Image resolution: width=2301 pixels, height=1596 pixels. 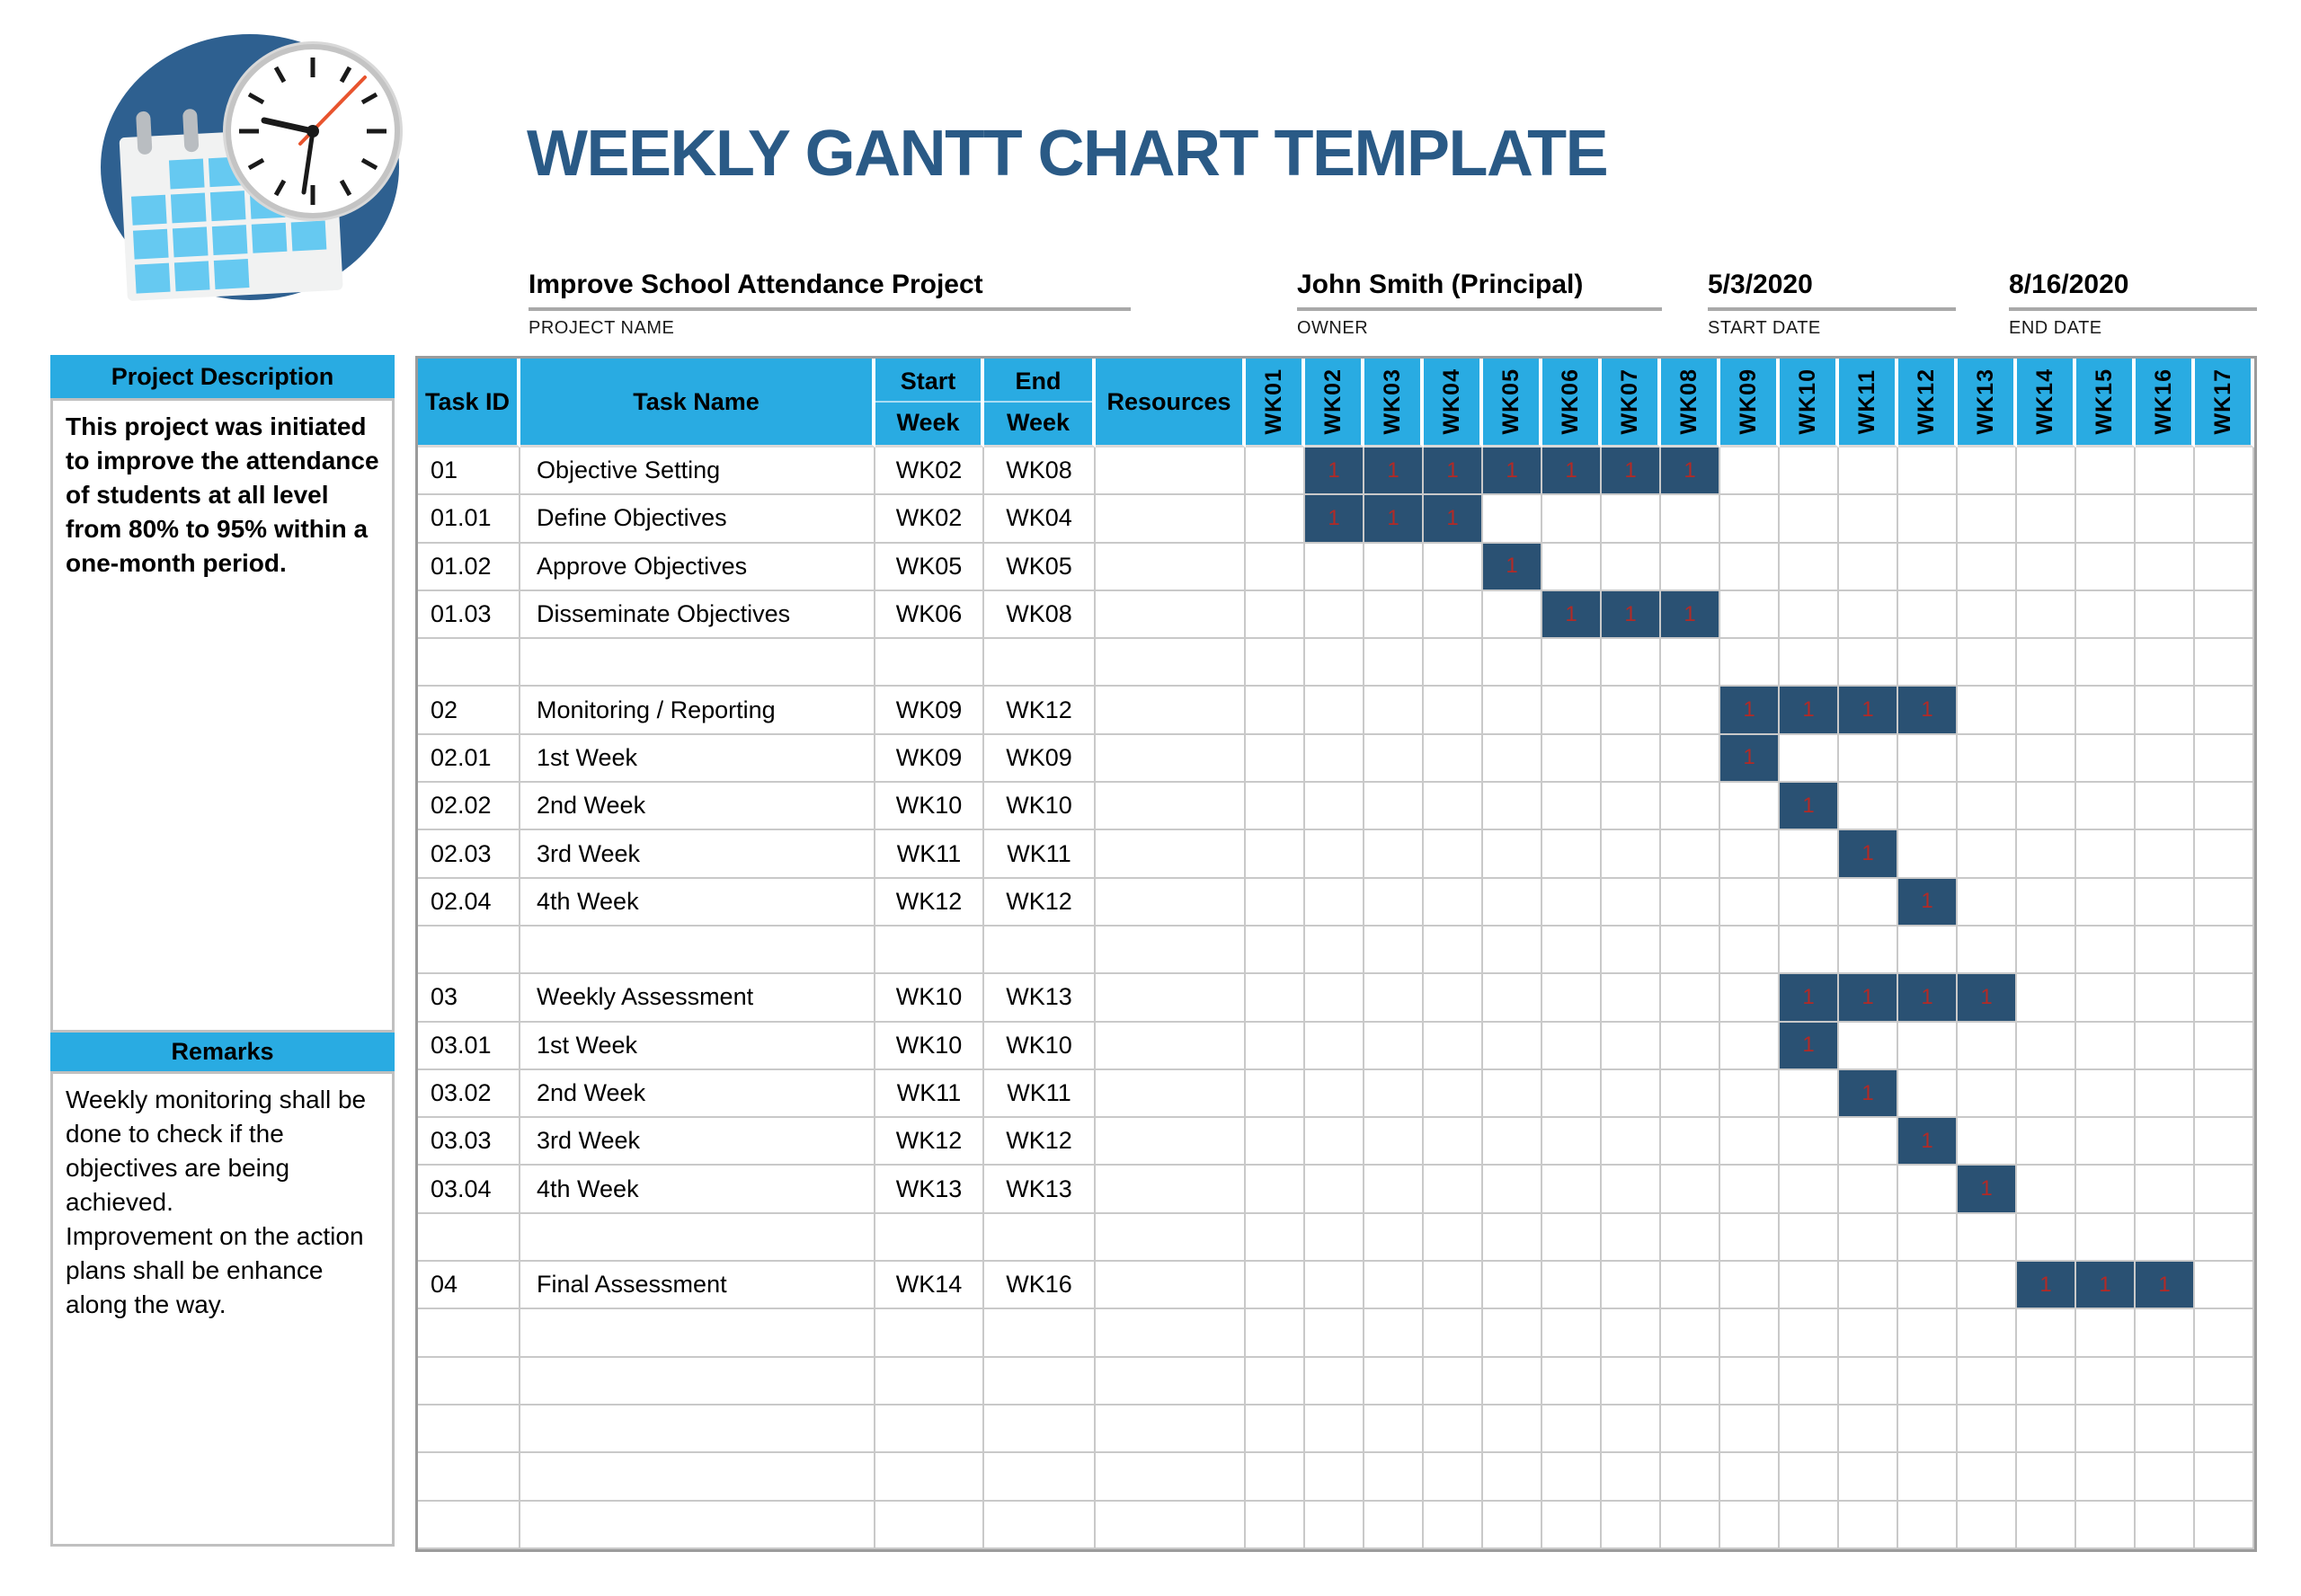 What do you see at coordinates (469, 1142) in the screenshot?
I see `task-id-cell: 03.03` at bounding box center [469, 1142].